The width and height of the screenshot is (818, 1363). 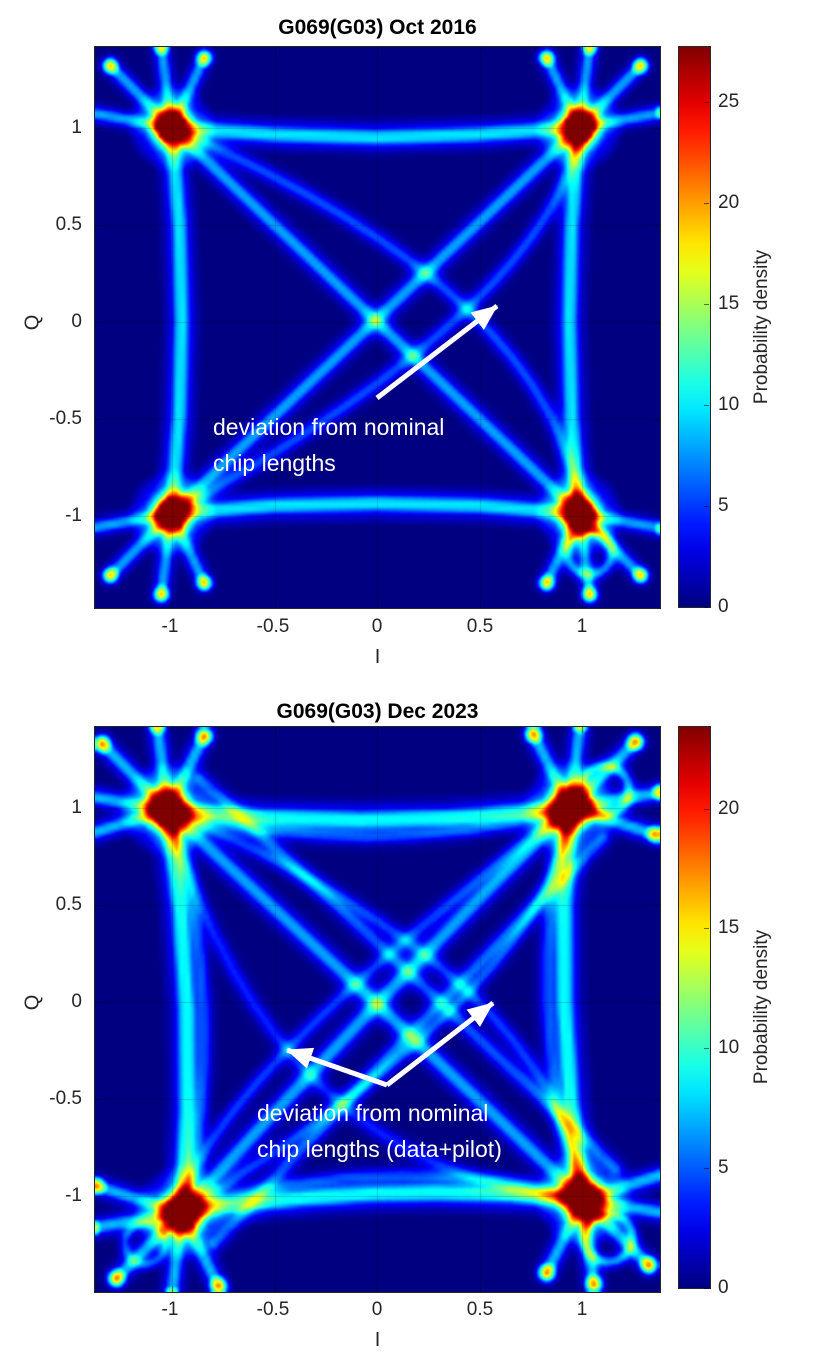 What do you see at coordinates (729, 303) in the screenshot?
I see `figure1-colorbar-tick-label: 15` at bounding box center [729, 303].